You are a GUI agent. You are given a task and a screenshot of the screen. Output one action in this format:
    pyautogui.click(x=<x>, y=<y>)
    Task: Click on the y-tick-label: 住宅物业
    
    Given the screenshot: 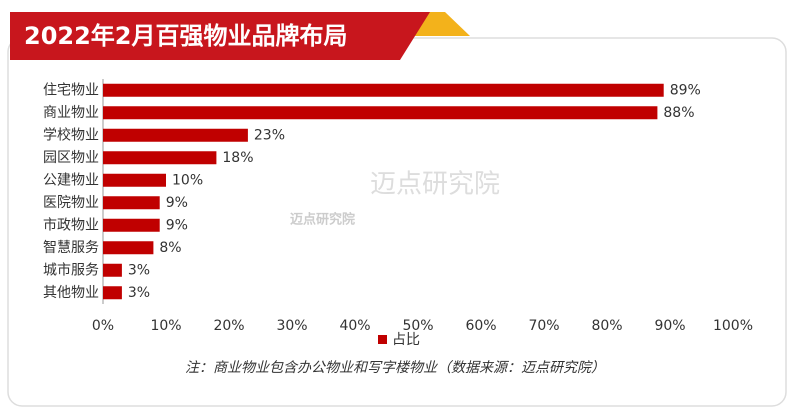 What is the action you would take?
    pyautogui.click(x=71, y=90)
    